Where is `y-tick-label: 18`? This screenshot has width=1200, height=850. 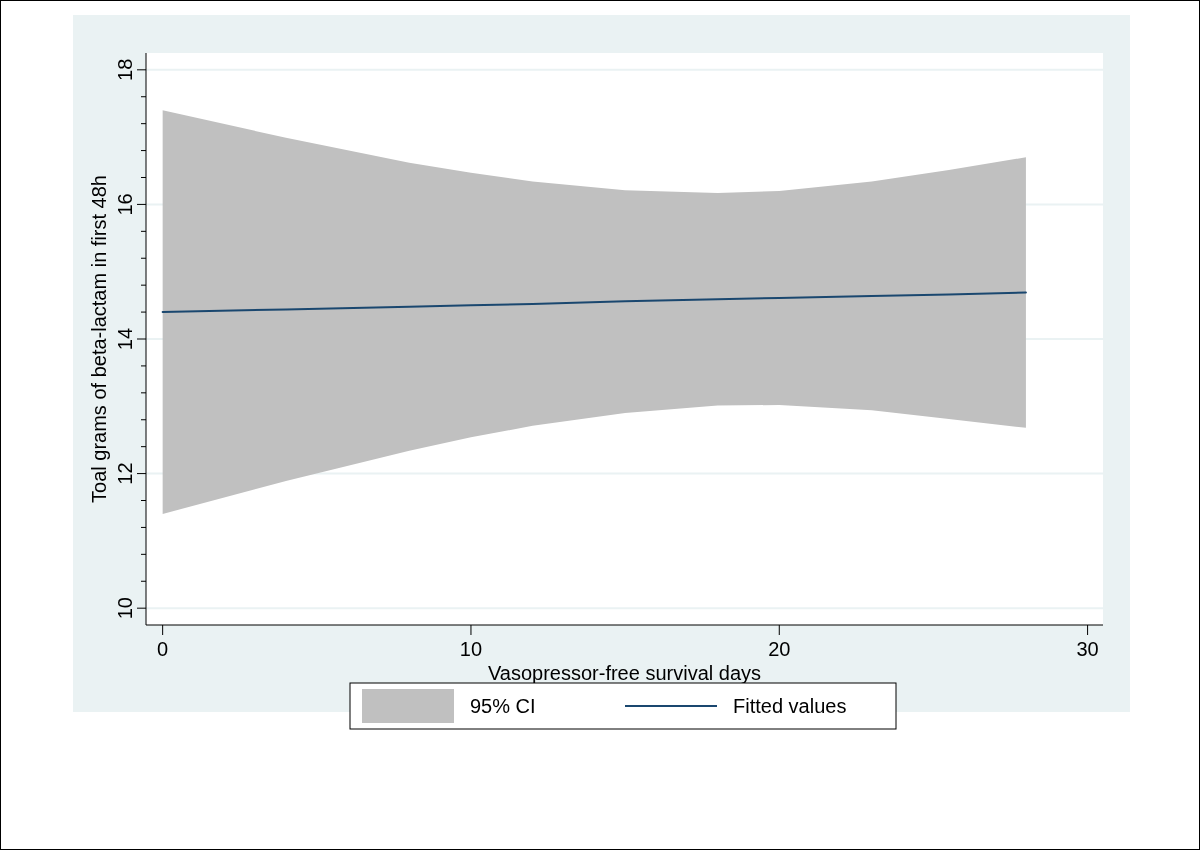 y-tick-label: 18 is located at coordinates (125, 69).